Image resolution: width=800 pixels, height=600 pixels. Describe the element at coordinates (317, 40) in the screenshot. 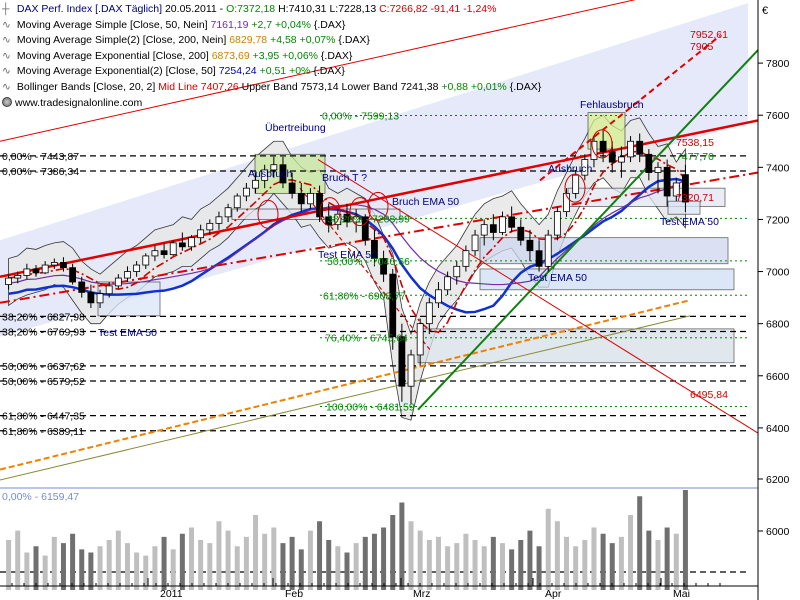

I see `legend-sma200-pct: +0,07%` at that location.